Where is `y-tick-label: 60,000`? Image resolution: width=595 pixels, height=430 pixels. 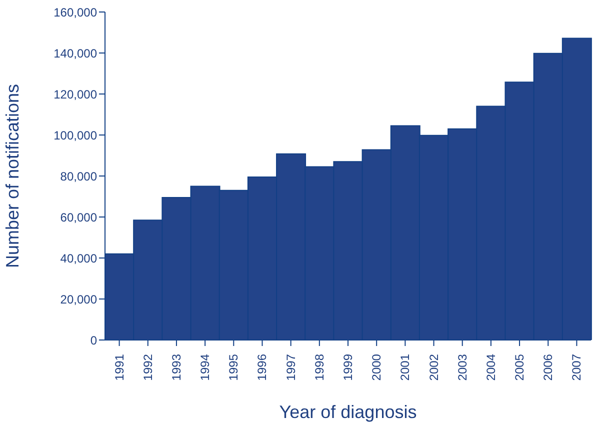
y-tick-label: 60,000 is located at coordinates (79, 217).